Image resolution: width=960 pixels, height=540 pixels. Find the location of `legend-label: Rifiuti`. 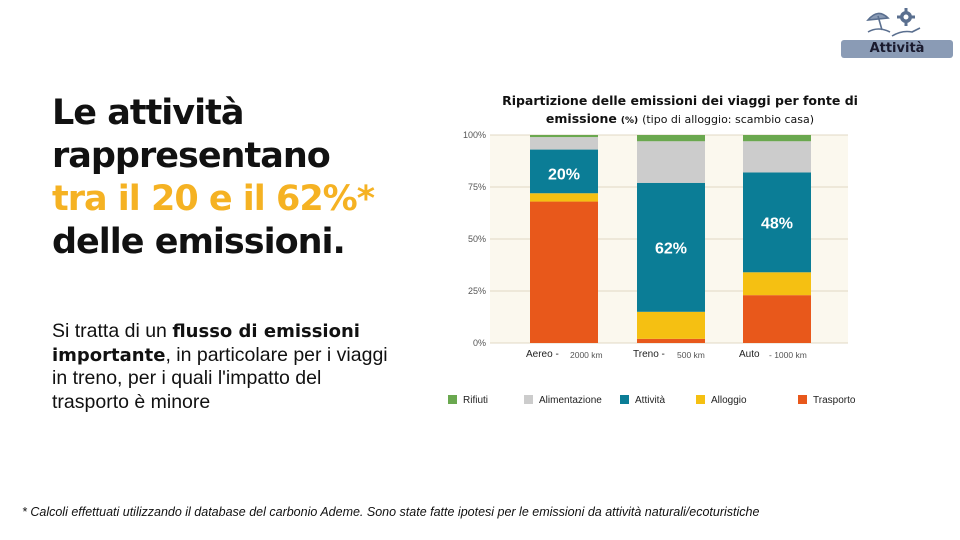

legend-label: Rifiuti is located at coordinates (475, 400).